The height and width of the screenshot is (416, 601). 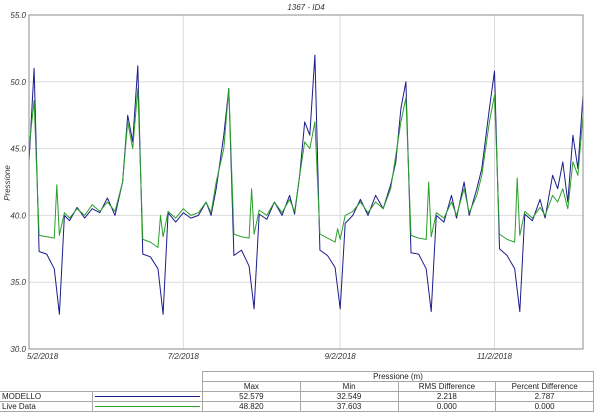 I want to click on stats-group-row: Pressione (m), so click(x=297, y=376).